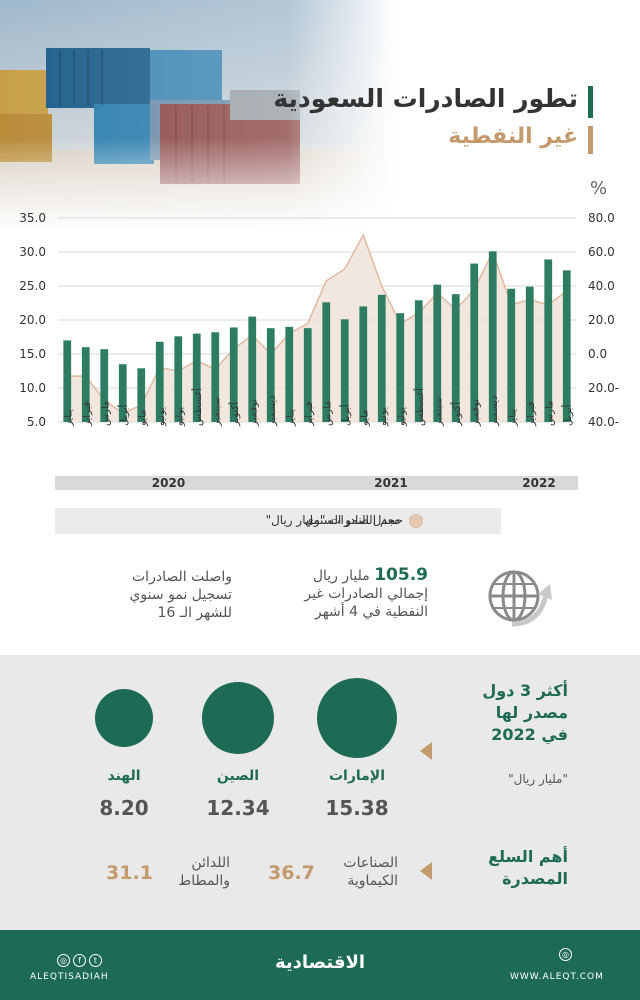 The image size is (640, 1000). I want to click on right-axis-tick: 0.0, so click(597, 354).